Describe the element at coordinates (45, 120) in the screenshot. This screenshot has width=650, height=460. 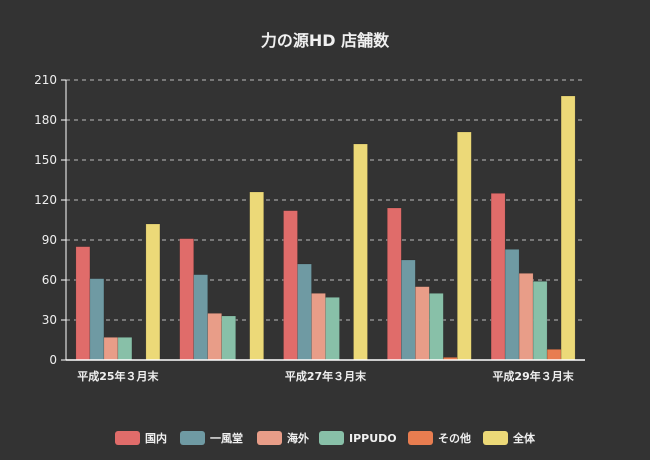
I see `y-tick-label: 180` at that location.